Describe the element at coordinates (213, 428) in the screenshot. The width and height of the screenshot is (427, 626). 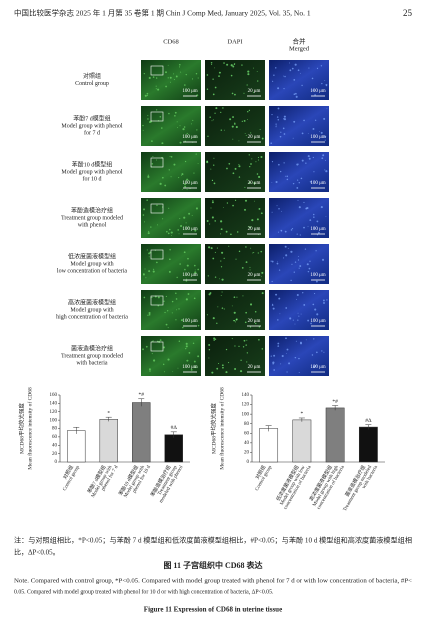
I see `y-axis-label: MCD68平均荧光强度` at that location.